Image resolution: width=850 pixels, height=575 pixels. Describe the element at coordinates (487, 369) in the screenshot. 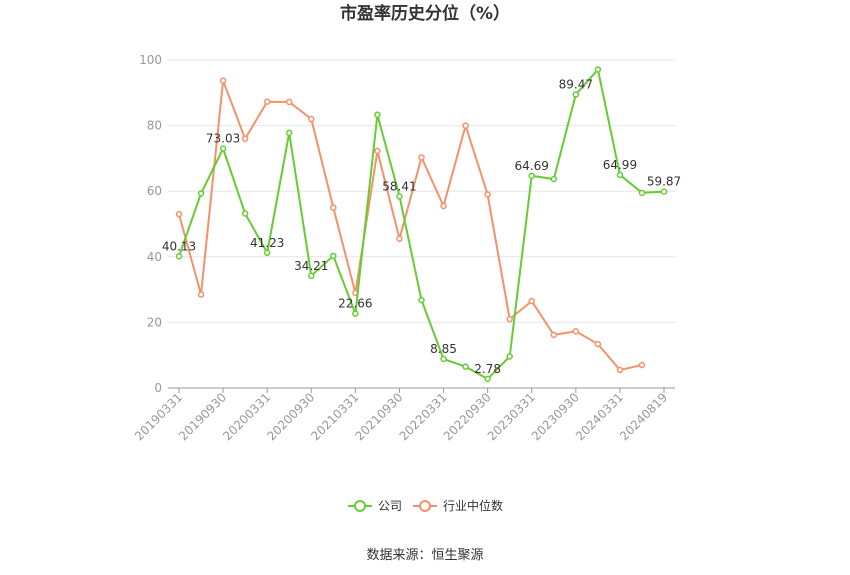

I see `data-label: 2.78` at that location.